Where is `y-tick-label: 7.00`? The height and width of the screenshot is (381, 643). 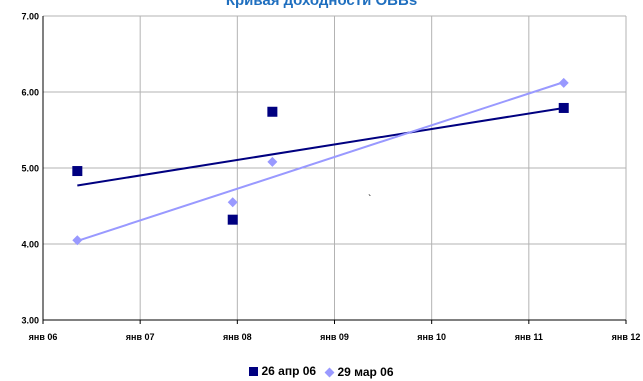 y-tick-label: 7.00 is located at coordinates (30, 17).